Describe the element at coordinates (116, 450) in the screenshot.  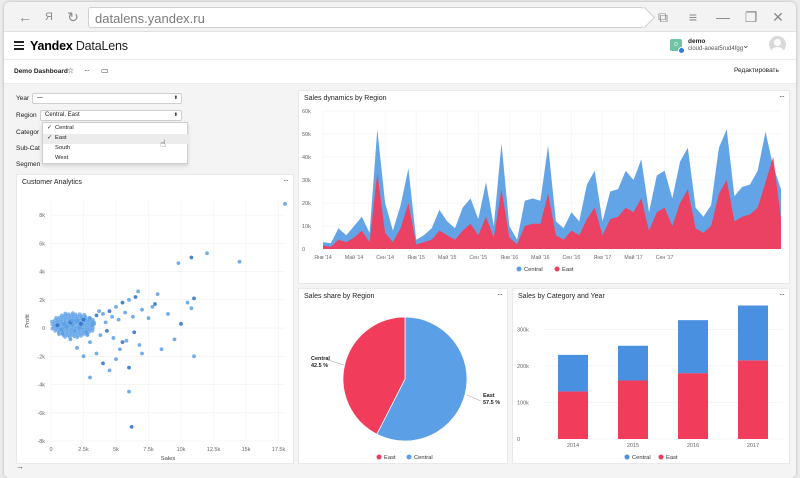
I see `x-tick-label: 5k` at that location.